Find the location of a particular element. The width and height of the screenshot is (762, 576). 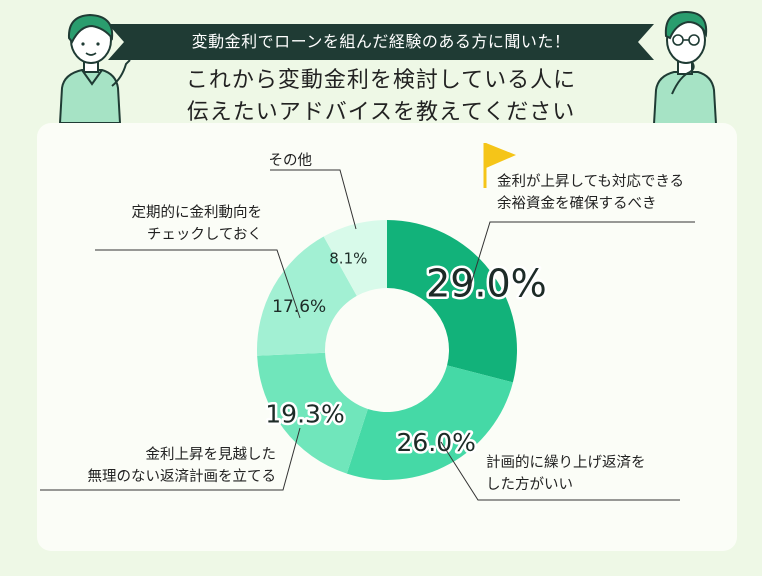

slice-repayment-plan is located at coordinates (312, 413).